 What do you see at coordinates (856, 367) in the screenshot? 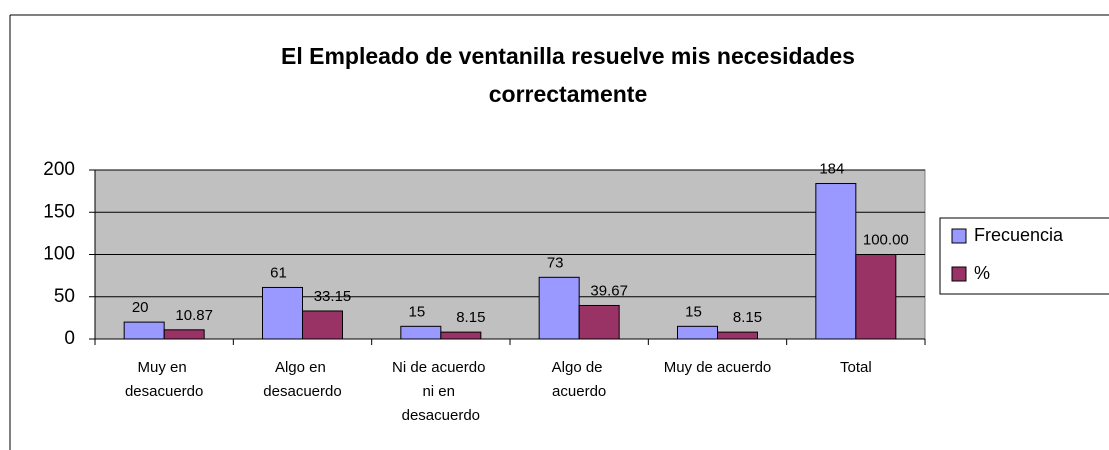
I see `x-tick-label: Total` at bounding box center [856, 367].